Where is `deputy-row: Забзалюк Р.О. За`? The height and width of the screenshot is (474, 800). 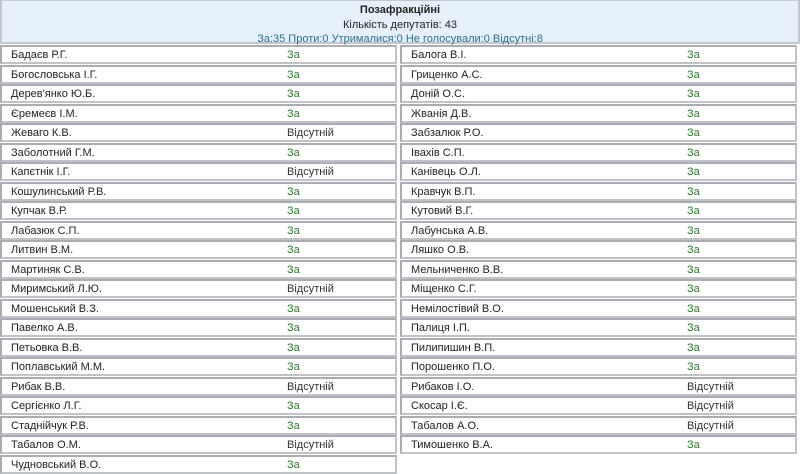 deputy-row: Забзалюк Р.О. За is located at coordinates (598, 132).